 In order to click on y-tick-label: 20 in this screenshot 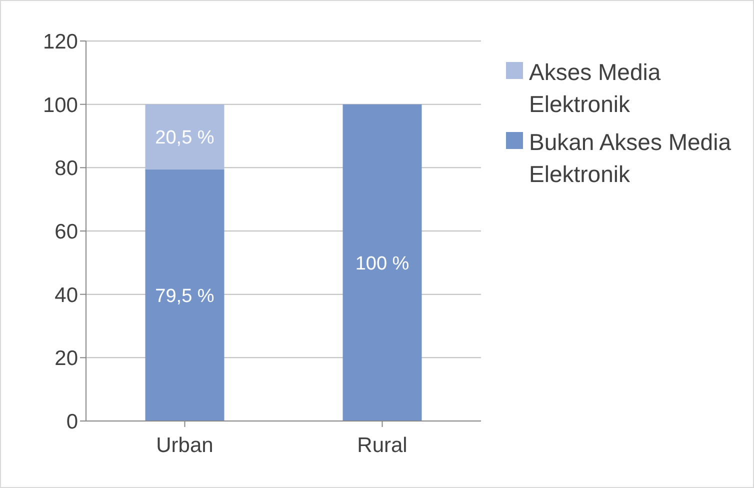, I will do `click(66, 358)`.